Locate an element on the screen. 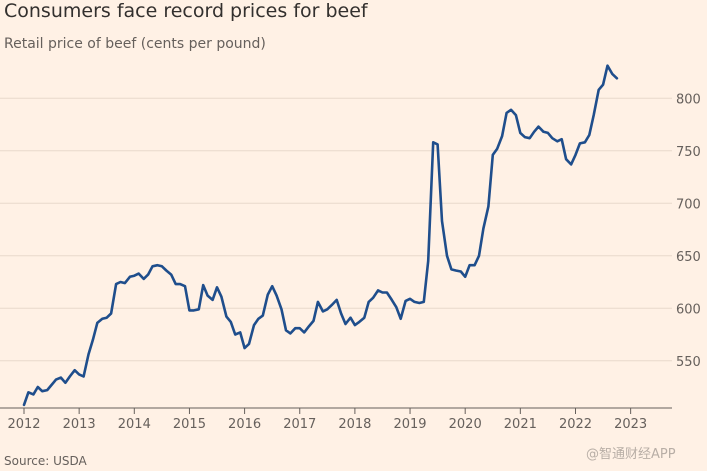  x-tick-label: 2018 is located at coordinates (354, 424).